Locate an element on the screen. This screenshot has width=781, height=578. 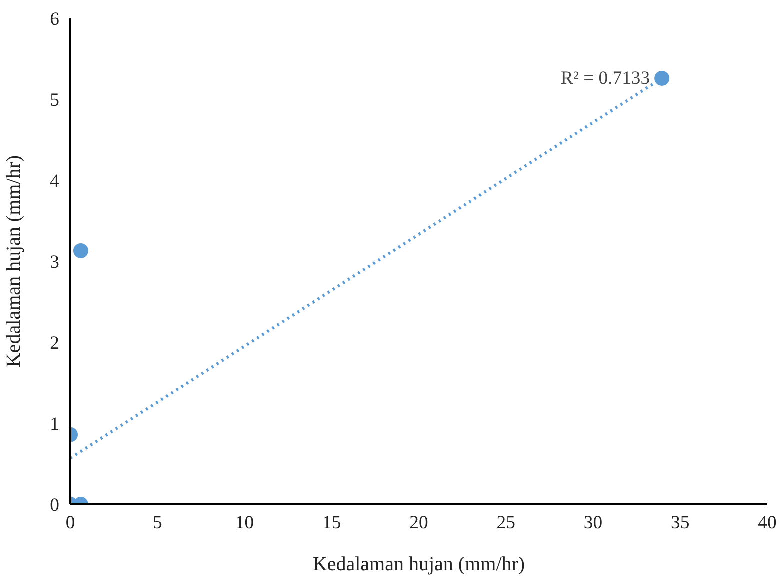
y-tick-label: 6 is located at coordinates (55, 19).